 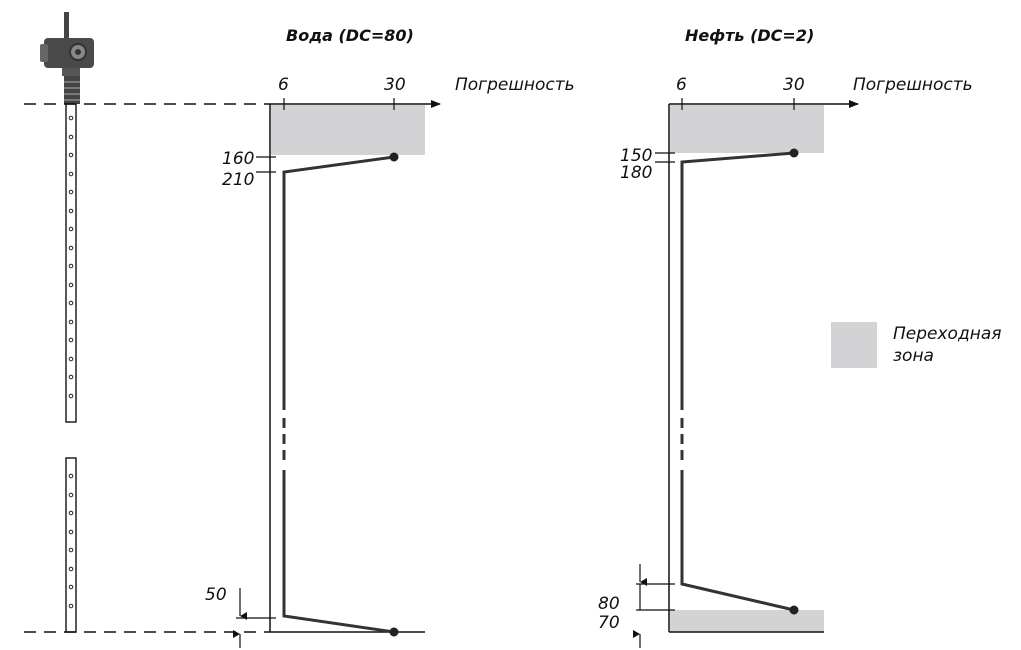 I want to click on chart-oil-axis-label: Погрешность, so click(x=913, y=85).